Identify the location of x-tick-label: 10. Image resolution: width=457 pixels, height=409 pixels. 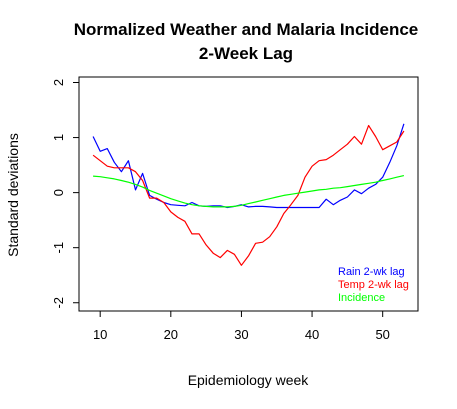
(100, 334).